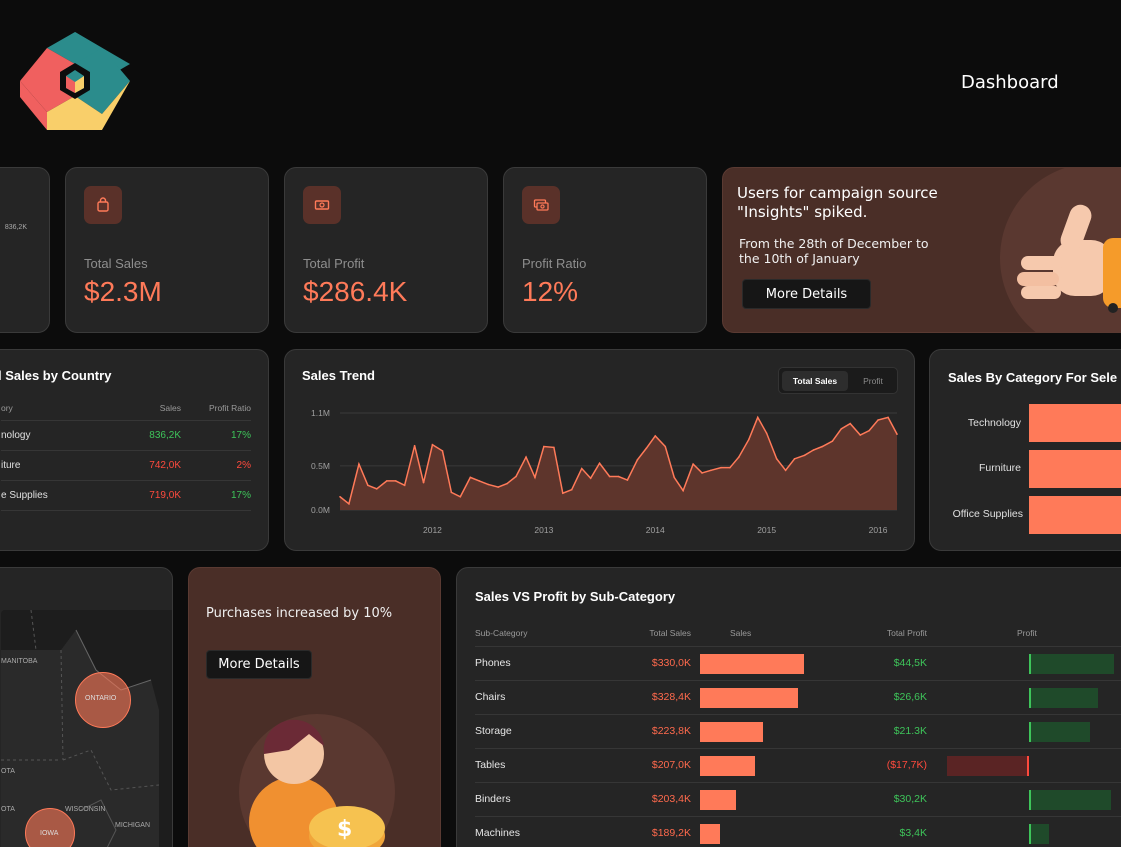  I want to click on section-title: Sales By Category For Sele, so click(1033, 377).